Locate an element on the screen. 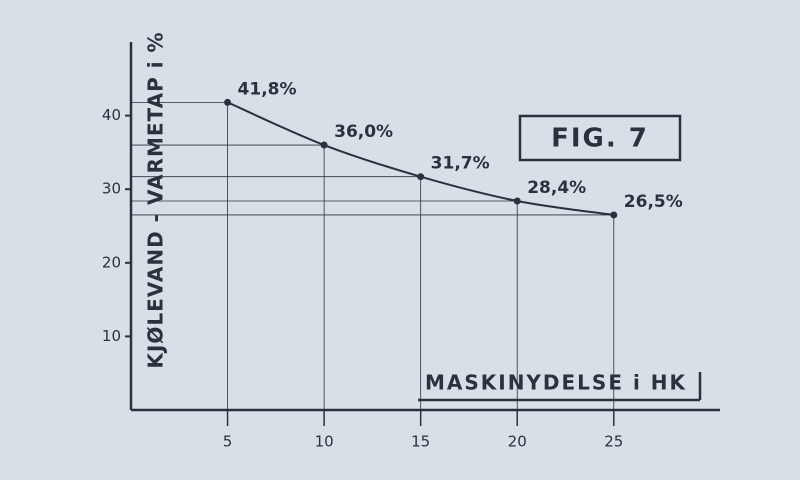 The height and width of the screenshot is (480, 800). value-label: 41,8% is located at coordinates (267, 89).